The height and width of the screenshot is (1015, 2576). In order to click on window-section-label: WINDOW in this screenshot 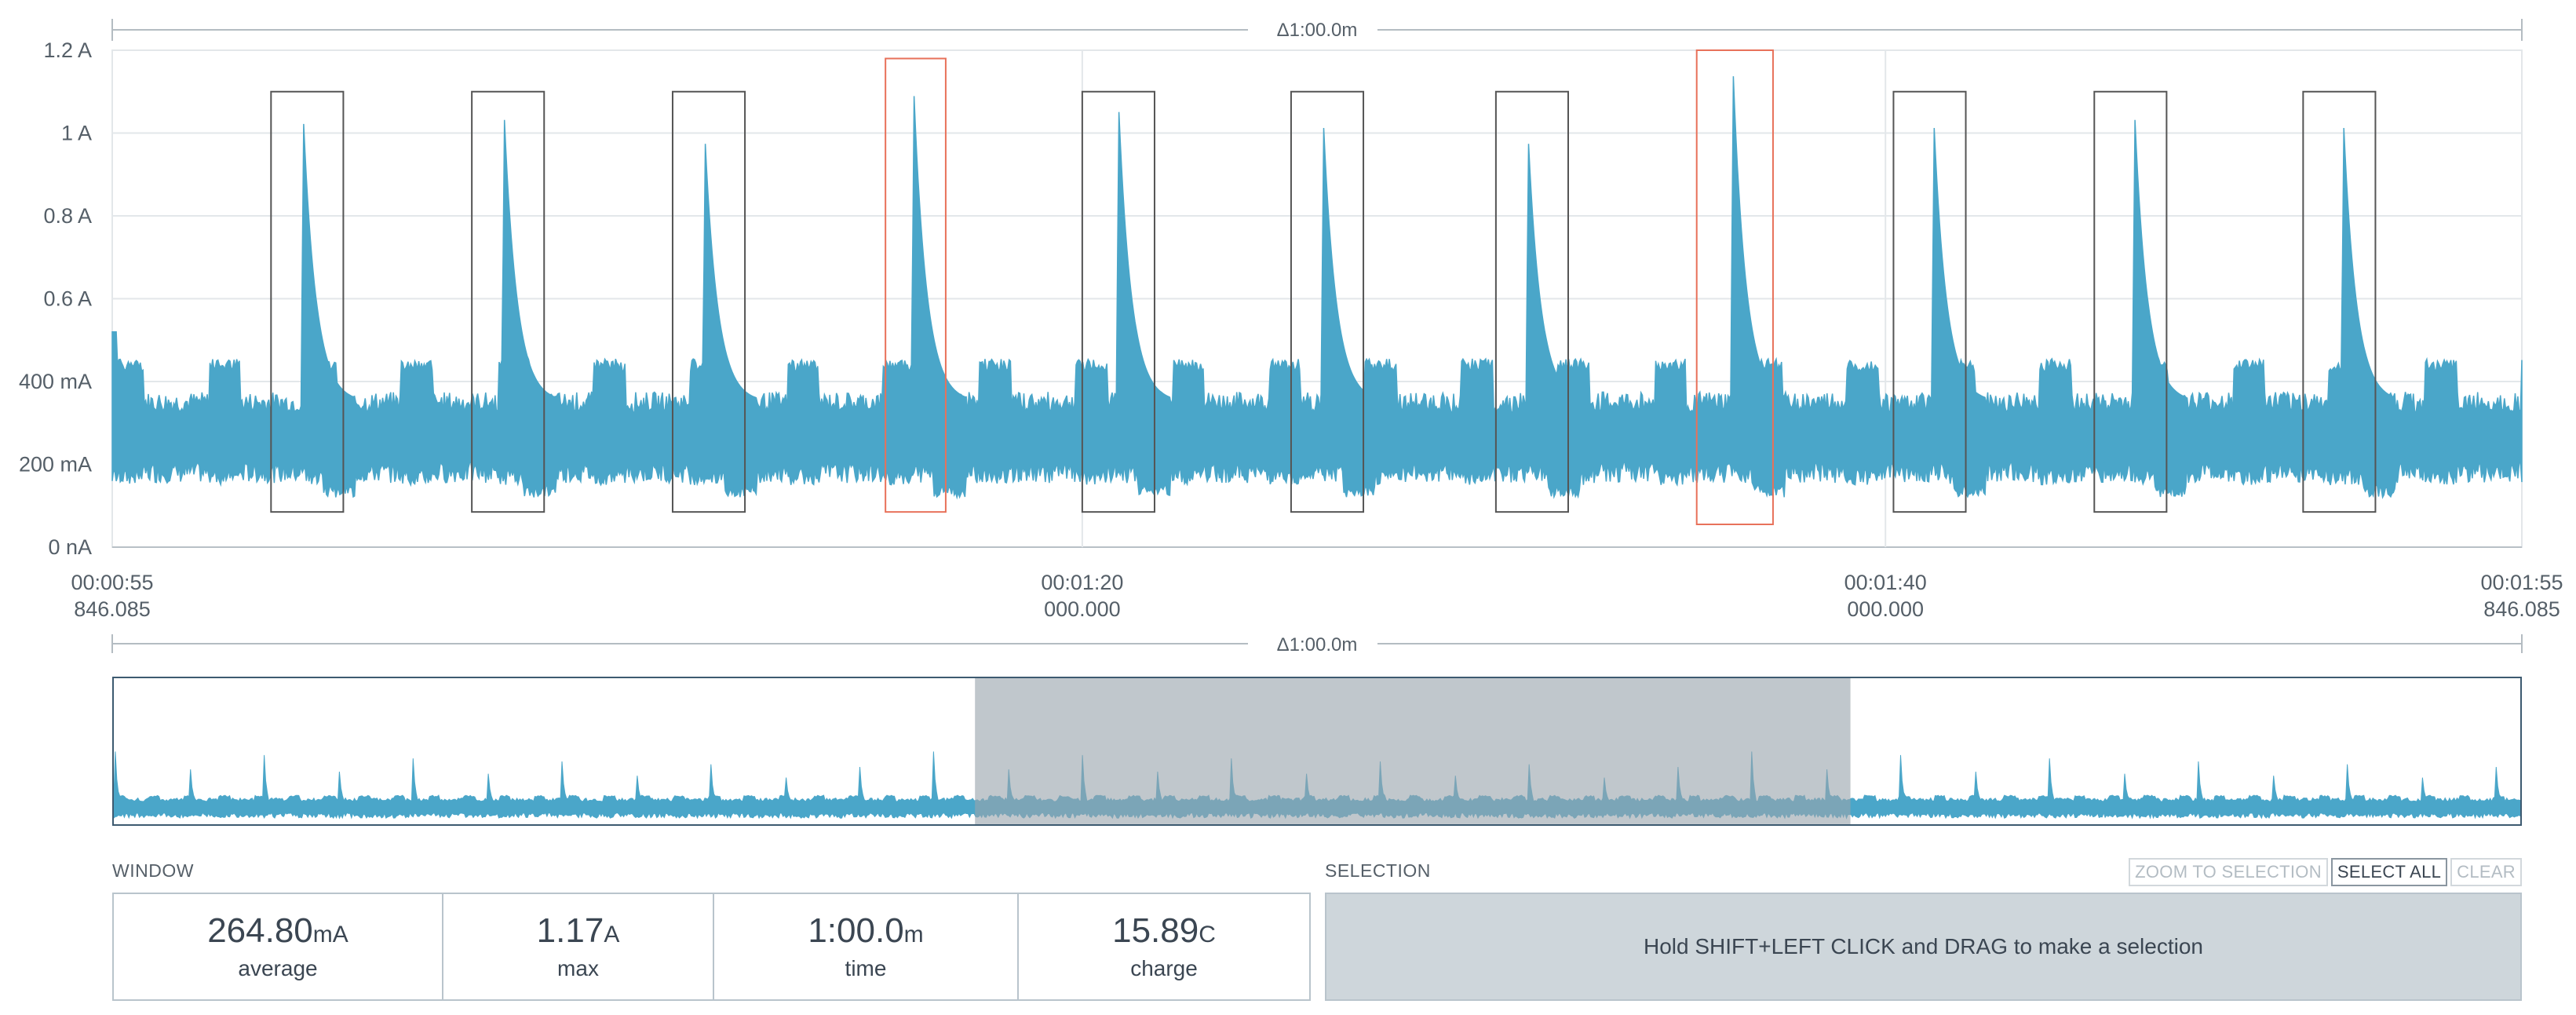, I will do `click(153, 870)`.